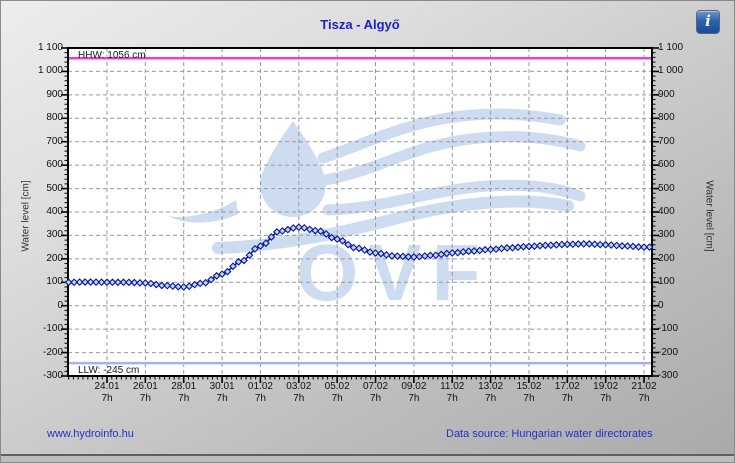 The height and width of the screenshot is (463, 735). I want to click on x-tick-label: 17.02 7h, so click(567, 393).